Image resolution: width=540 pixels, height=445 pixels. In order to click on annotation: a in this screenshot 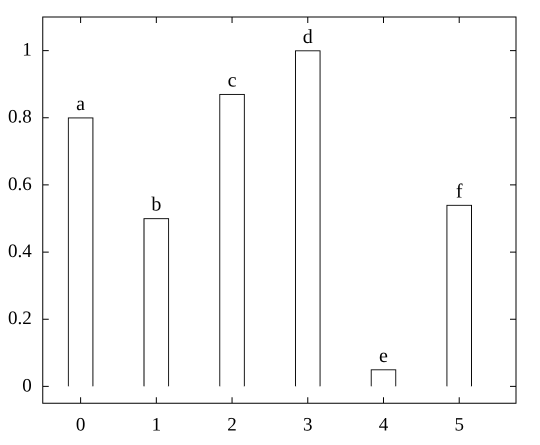, I will do `click(81, 104)`.